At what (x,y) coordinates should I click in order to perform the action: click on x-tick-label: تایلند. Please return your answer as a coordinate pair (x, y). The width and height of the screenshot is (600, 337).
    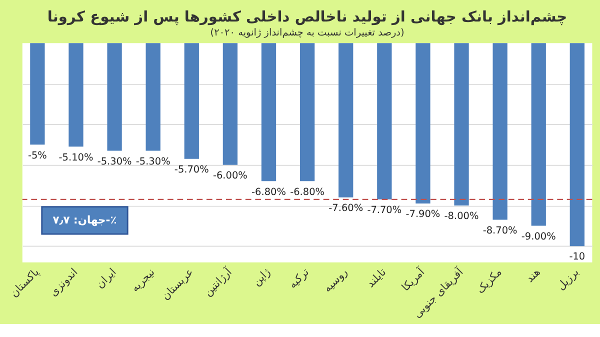
    Looking at the image, I should click on (376, 278).